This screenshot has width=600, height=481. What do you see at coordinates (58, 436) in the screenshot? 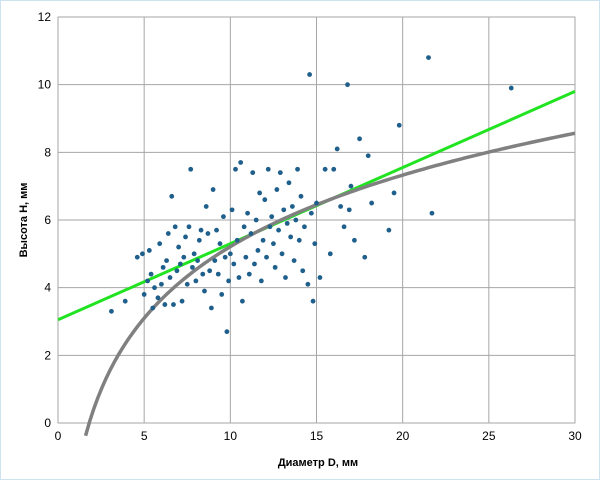
I see `x-tick-label: 0` at bounding box center [58, 436].